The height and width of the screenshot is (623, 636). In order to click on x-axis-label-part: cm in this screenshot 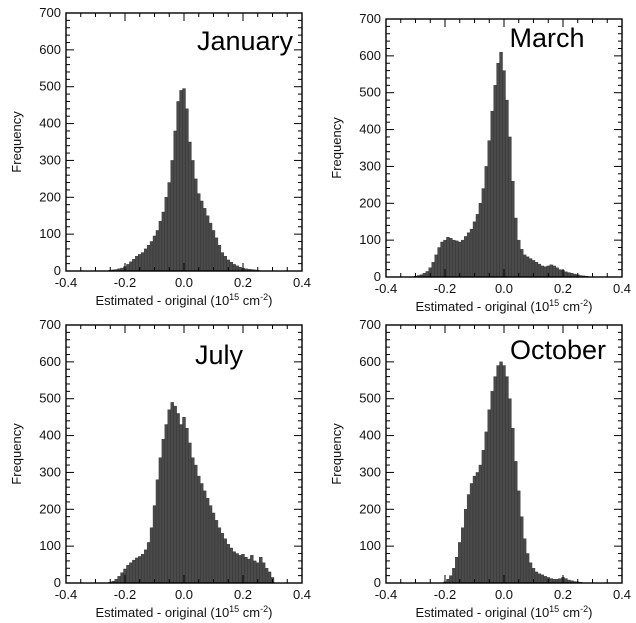, I will do `click(249, 300)`.